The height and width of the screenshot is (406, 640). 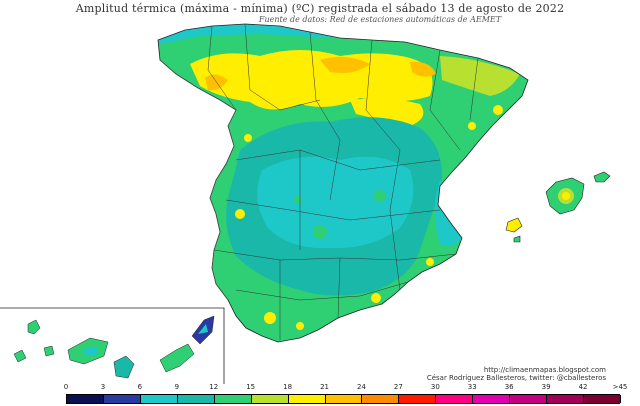 I want to click on balearic-islands, so click(x=558, y=207).